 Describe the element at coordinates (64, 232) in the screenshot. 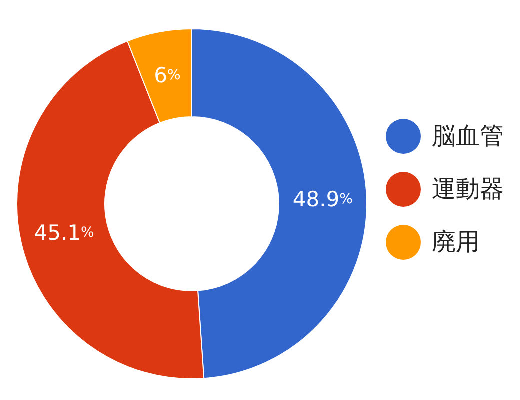

I see `data-label: 45.1%` at that location.